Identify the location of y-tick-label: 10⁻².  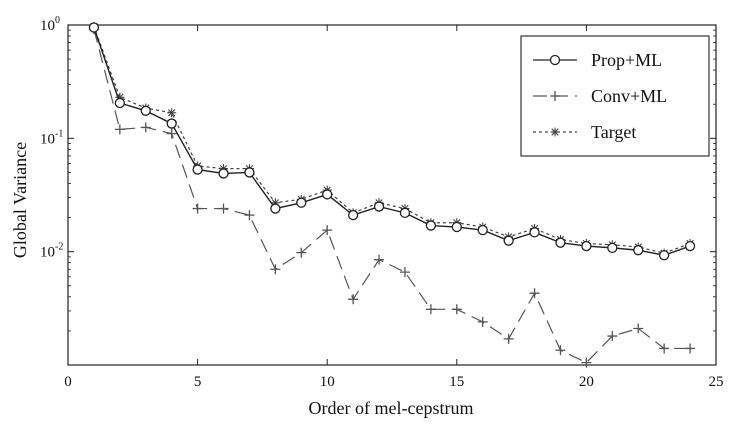
(51, 251).